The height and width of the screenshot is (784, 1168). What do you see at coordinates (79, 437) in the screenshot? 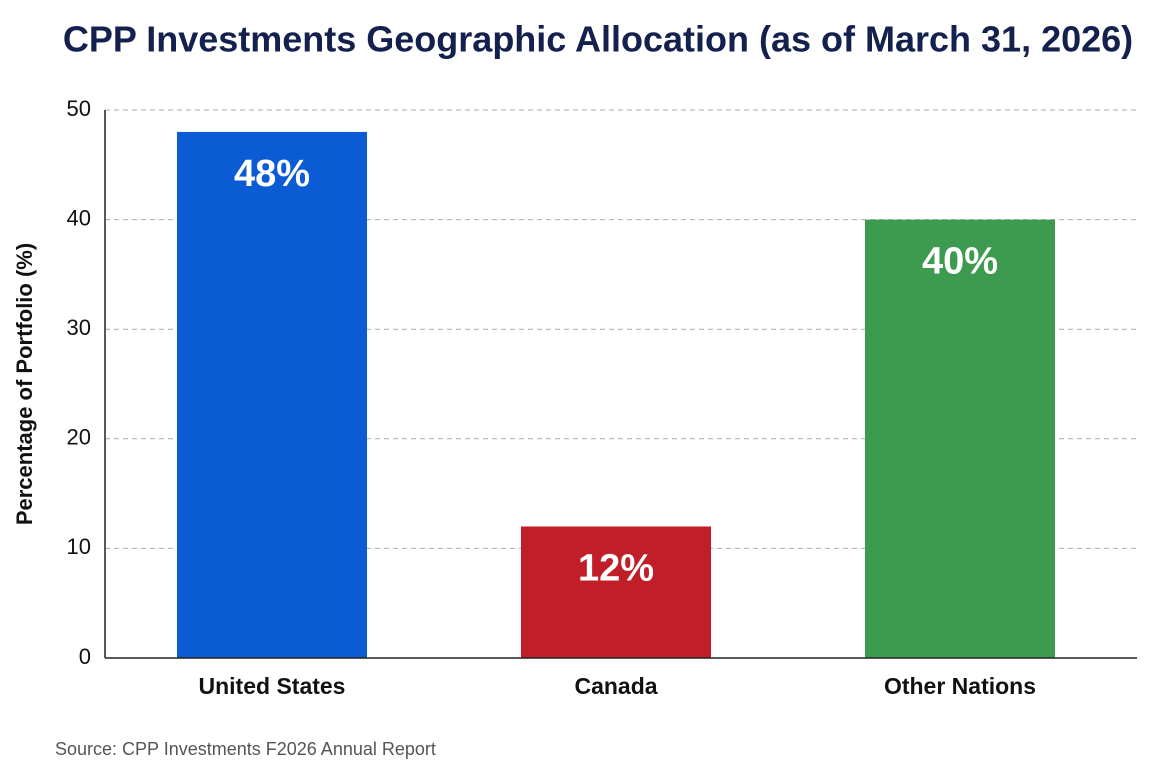
I see `y-tick-label: 20` at bounding box center [79, 437].